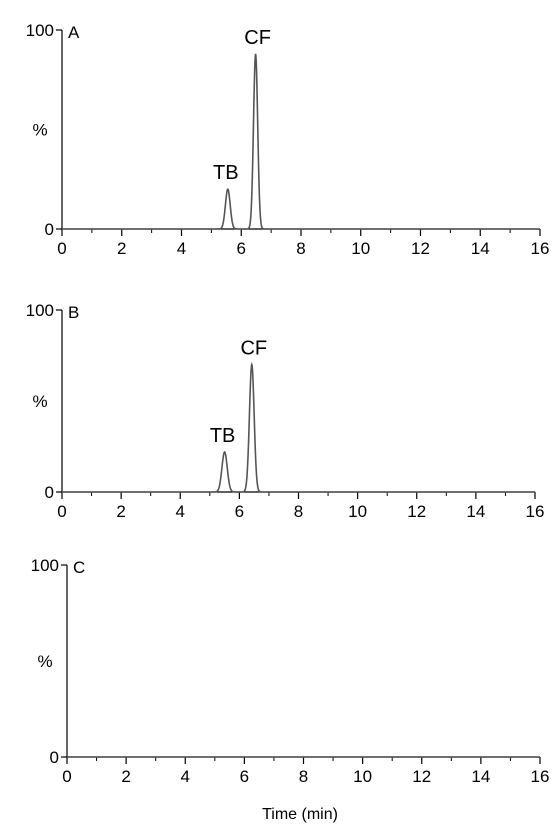  Describe the element at coordinates (79, 567) in the screenshot. I see `panel-letter: C` at that location.